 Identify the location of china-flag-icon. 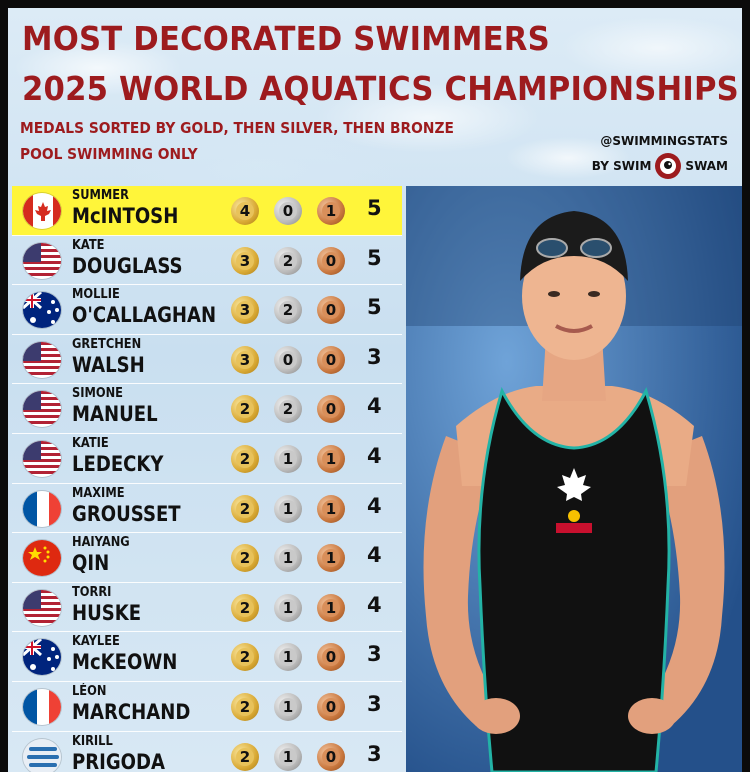
(42, 558).